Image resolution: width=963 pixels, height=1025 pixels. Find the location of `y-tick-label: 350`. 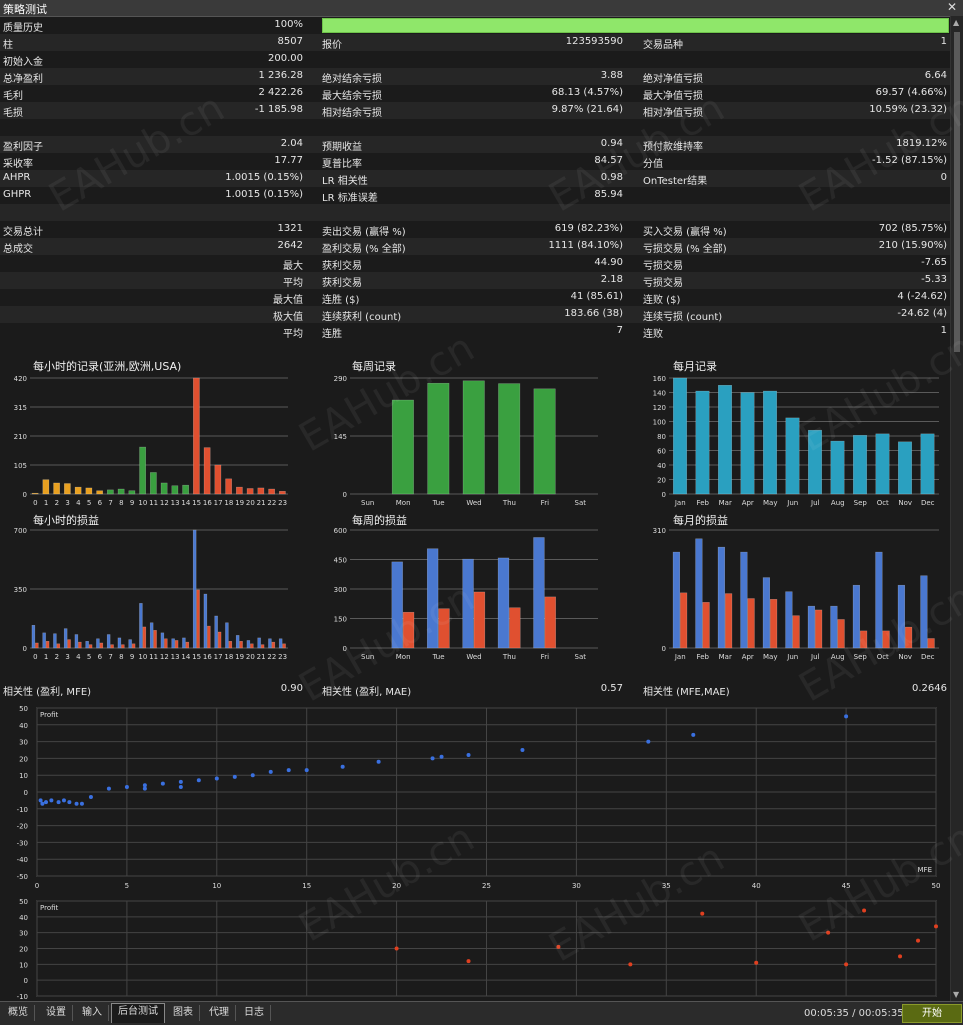

y-tick-label: 350 is located at coordinates (20, 590).